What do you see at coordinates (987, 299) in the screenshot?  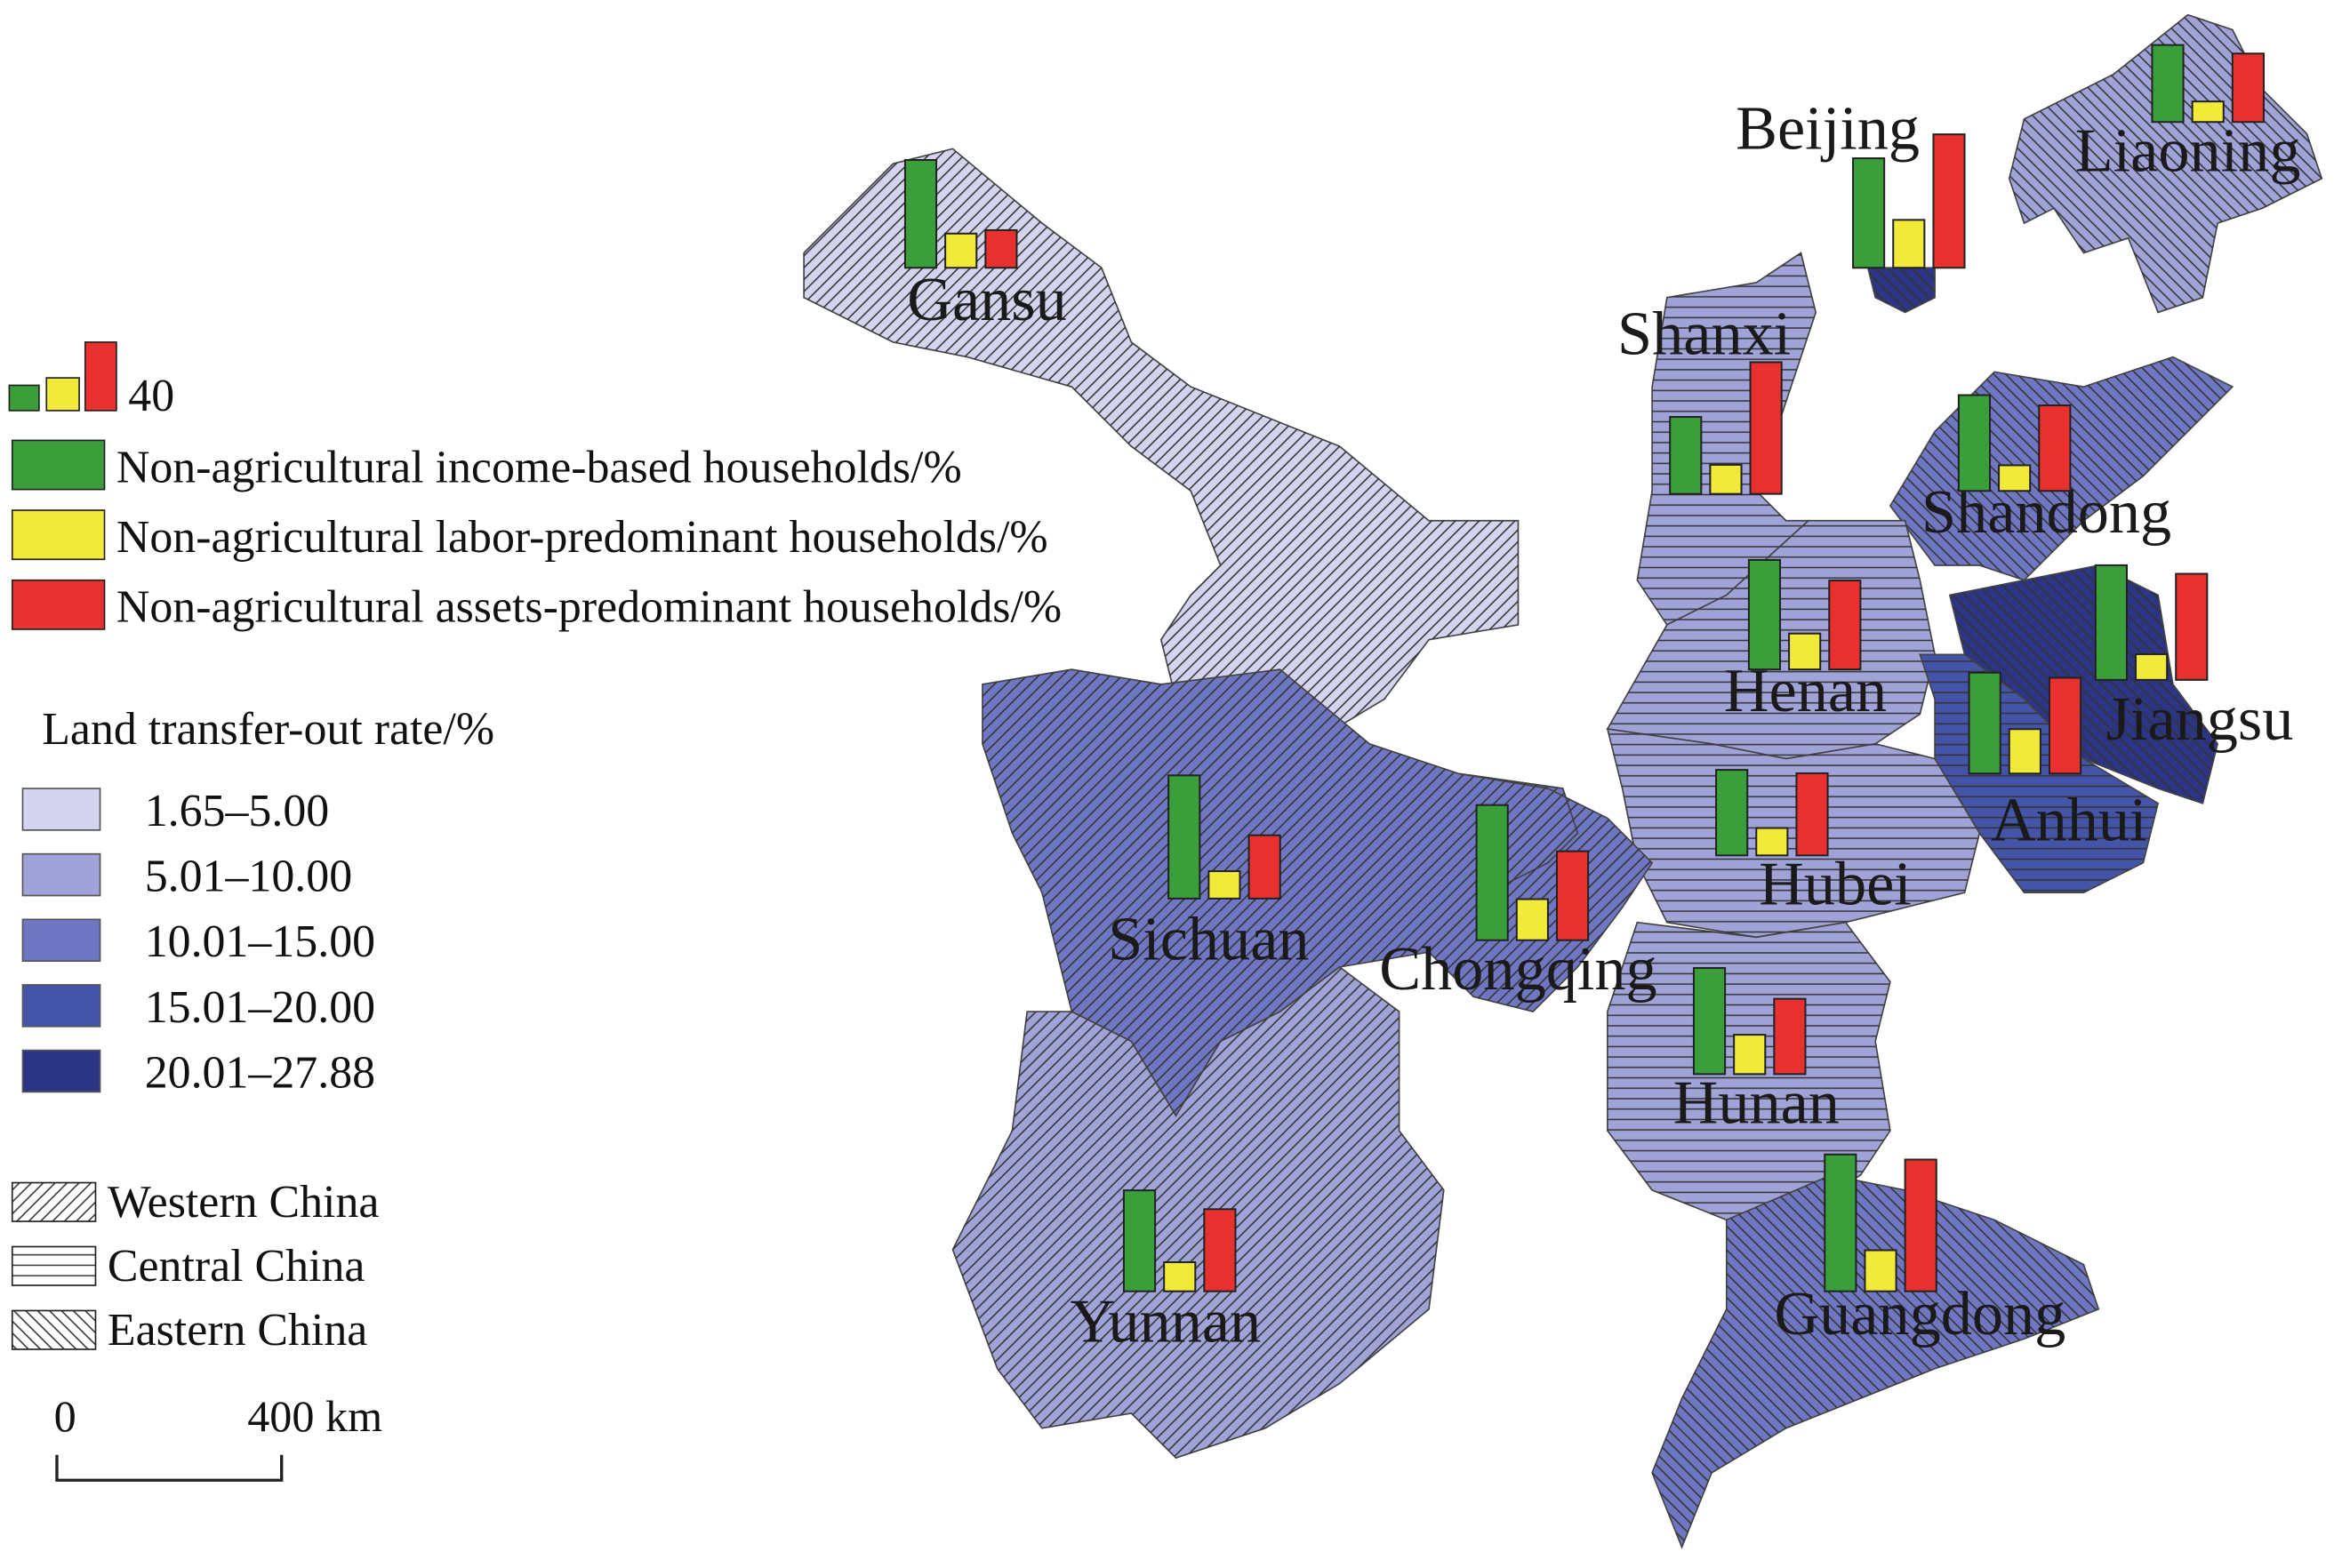 I see `province-label: Gansu` at bounding box center [987, 299].